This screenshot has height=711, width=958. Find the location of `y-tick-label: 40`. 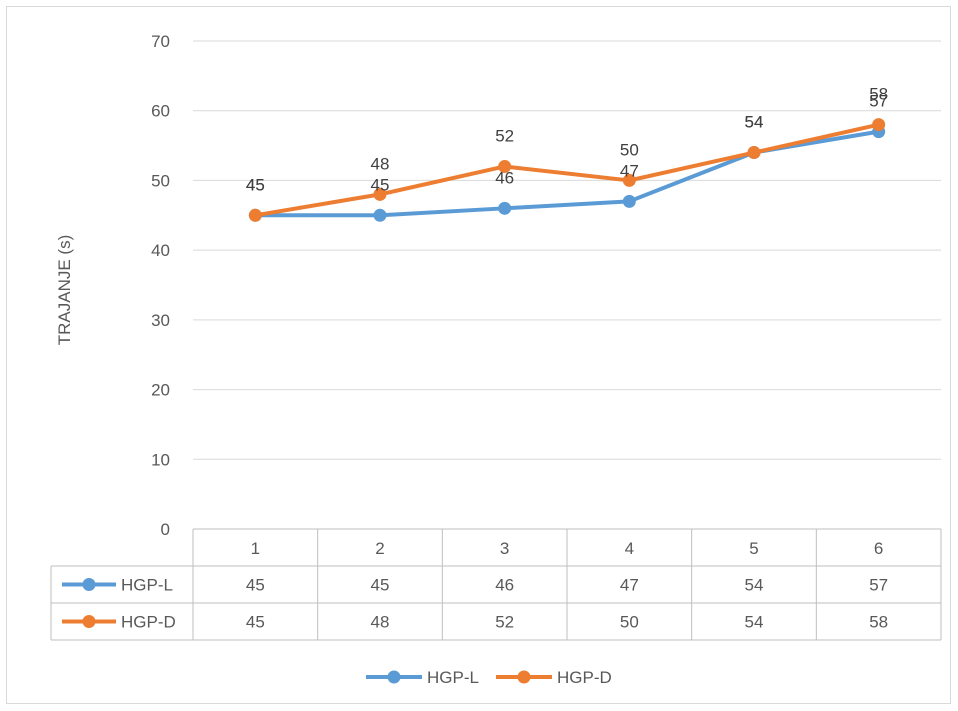

y-tick-label: 40 is located at coordinates (160, 250).